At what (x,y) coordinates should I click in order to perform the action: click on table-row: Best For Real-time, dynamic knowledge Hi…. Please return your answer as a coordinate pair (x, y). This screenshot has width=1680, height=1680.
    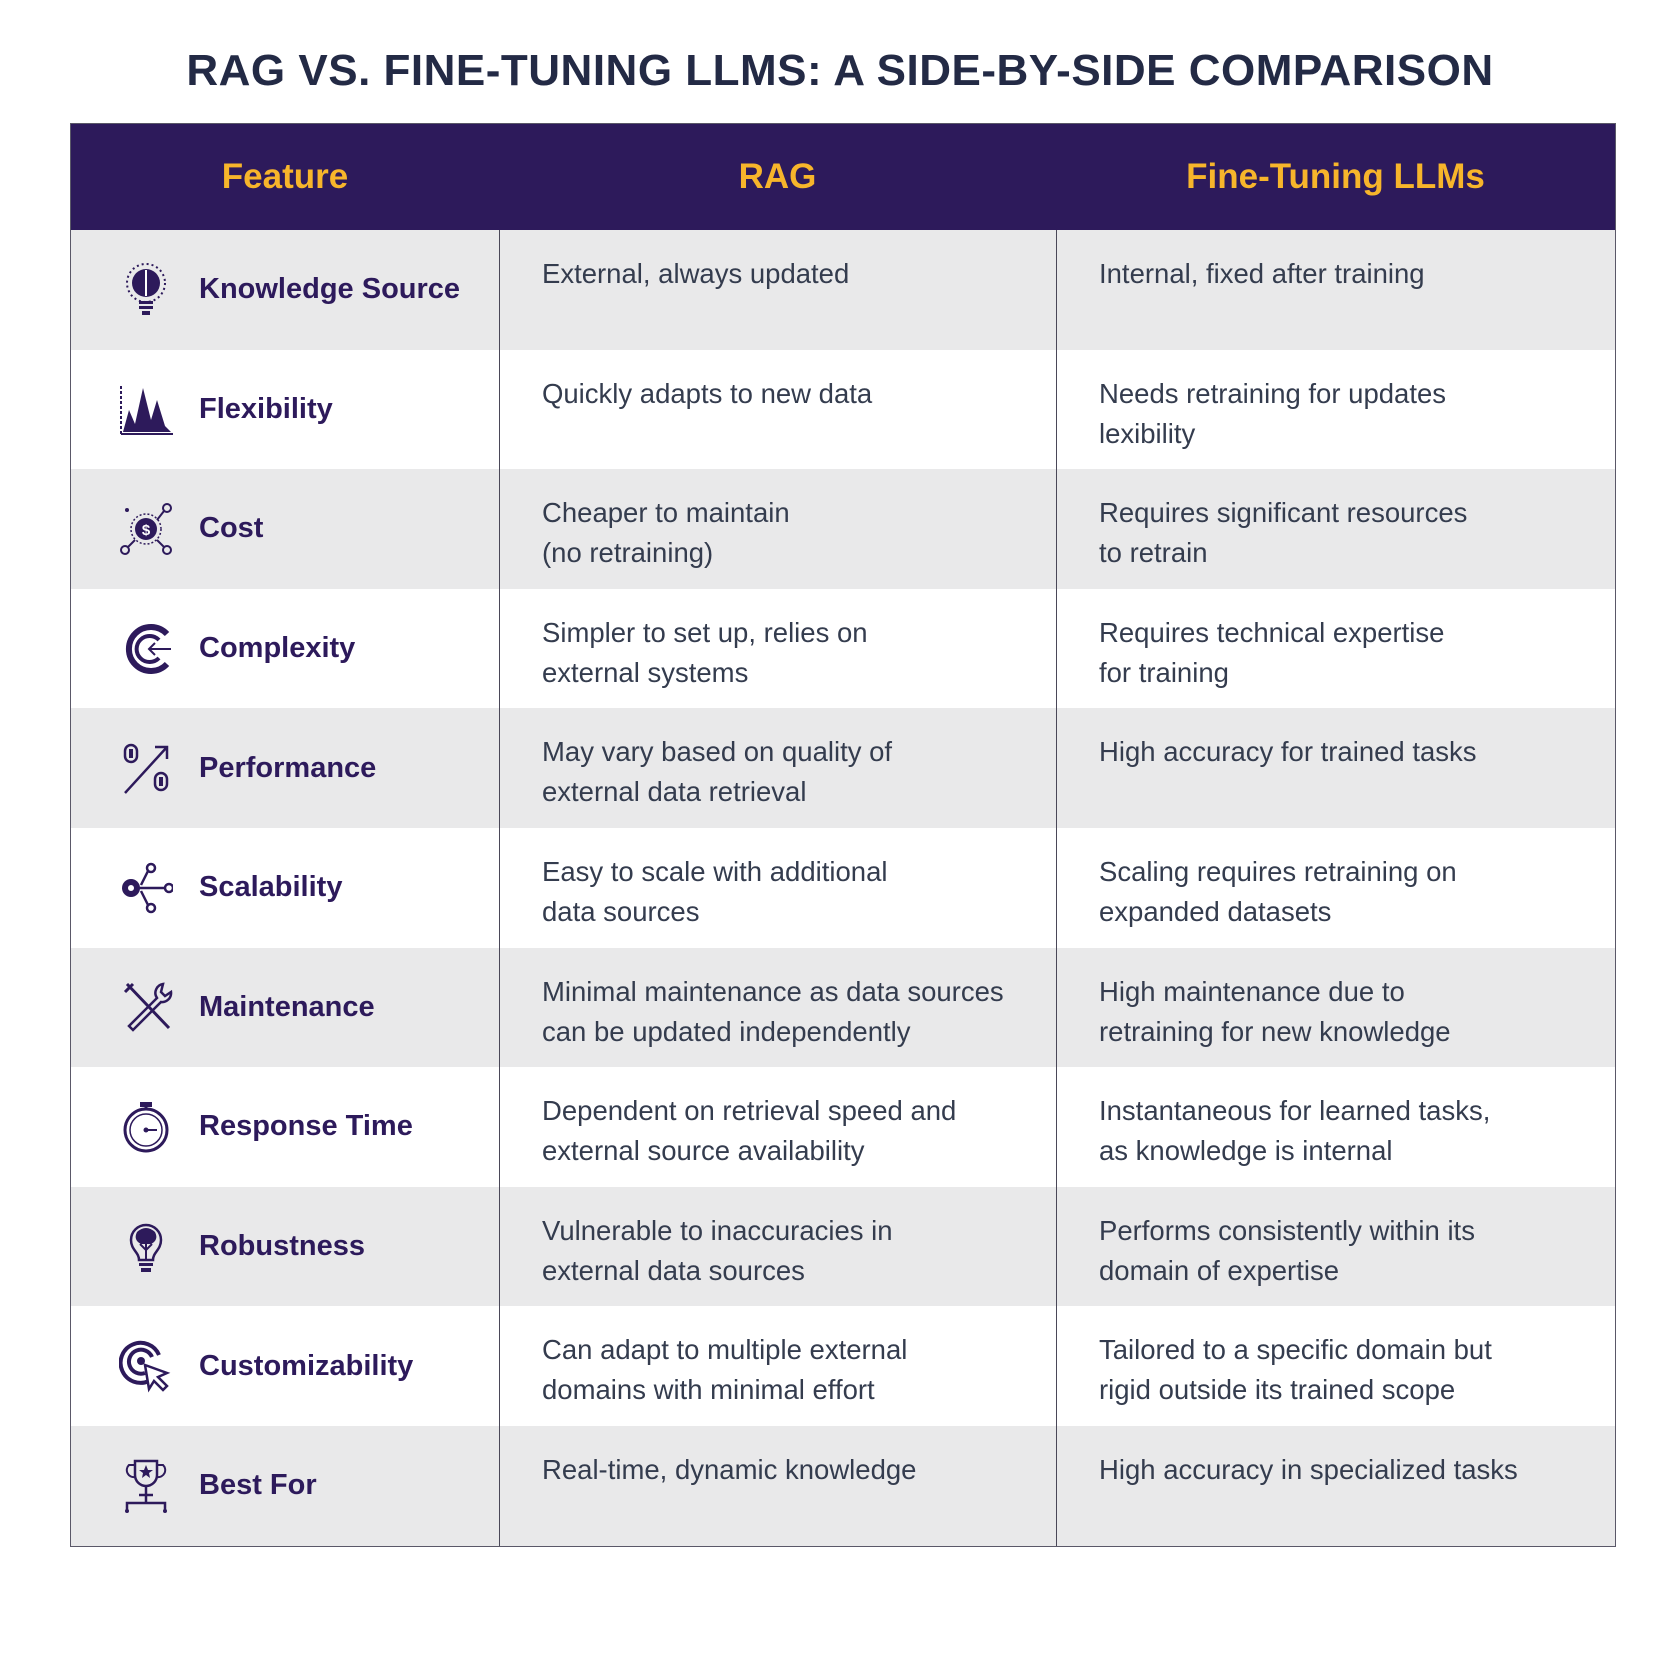
    Looking at the image, I should click on (843, 1485).